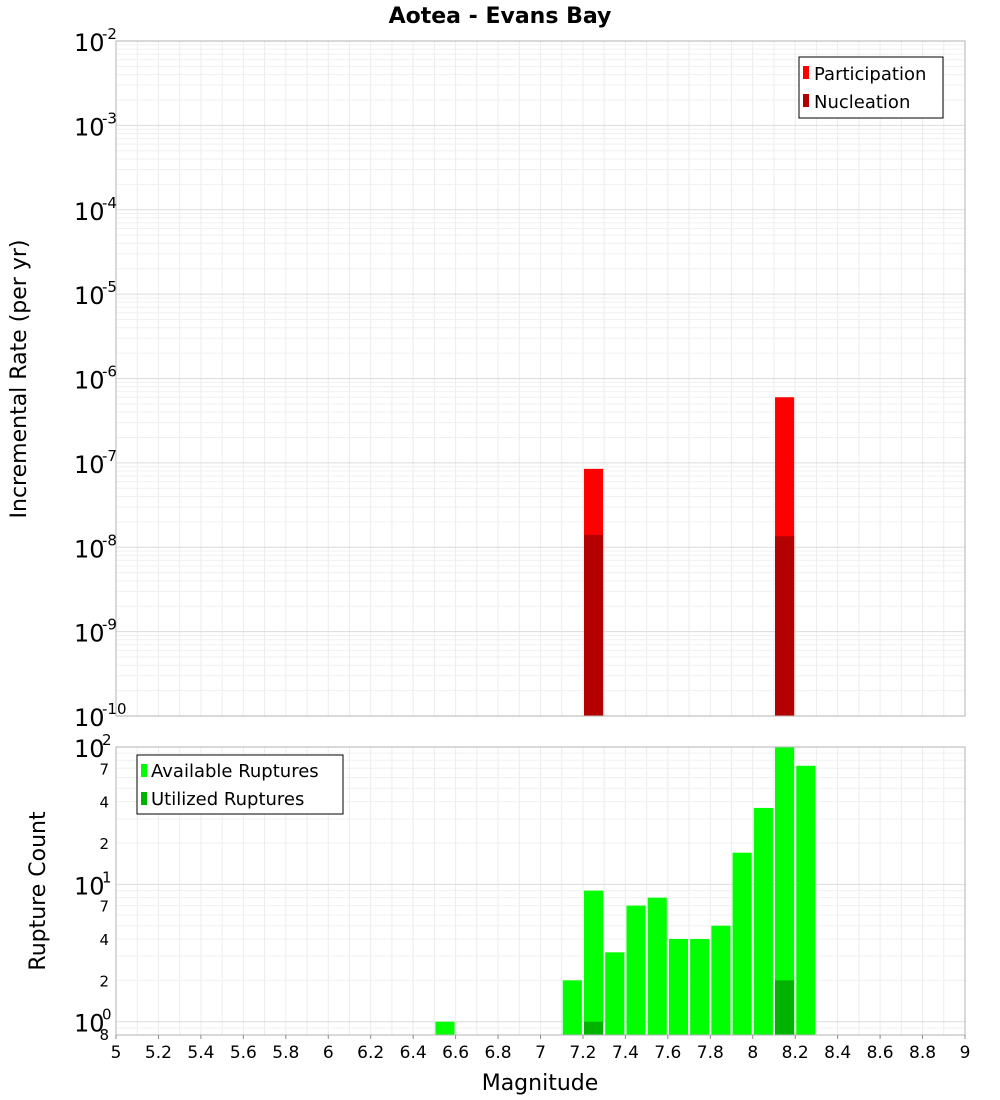  Describe the element at coordinates (107, 877) in the screenshot. I see `bottom-y-tick-exponent: 1` at that location.